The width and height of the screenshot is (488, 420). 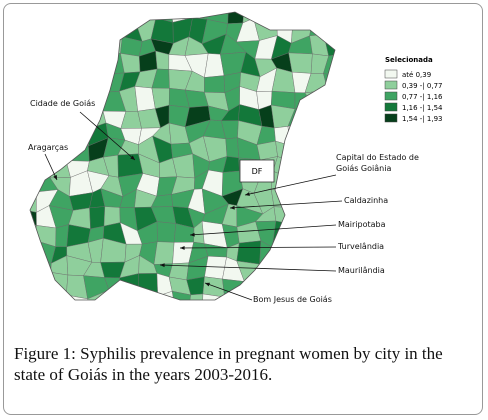 What do you see at coordinates (422, 119) in the screenshot?
I see `legend-label: 1,54 -| 1,93` at bounding box center [422, 119].